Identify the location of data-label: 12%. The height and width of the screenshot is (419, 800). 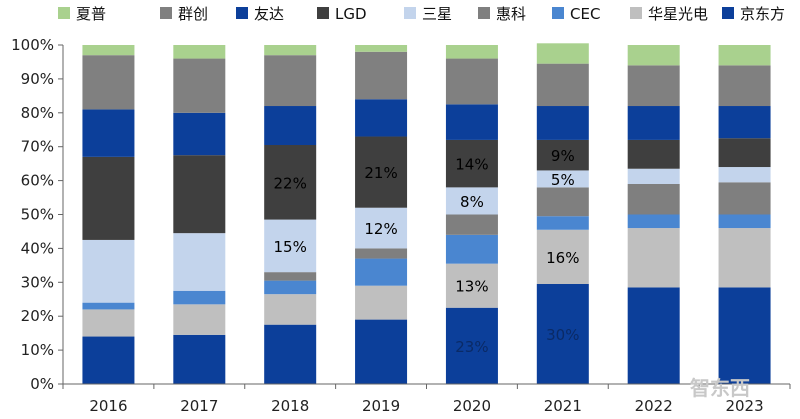
(380, 229).